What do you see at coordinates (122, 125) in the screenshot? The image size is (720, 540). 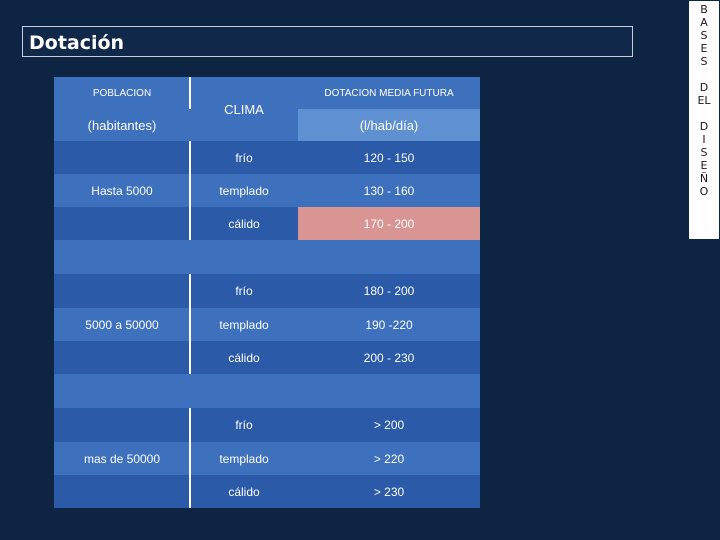 I see `header-habitantes: (habitantes)` at bounding box center [122, 125].